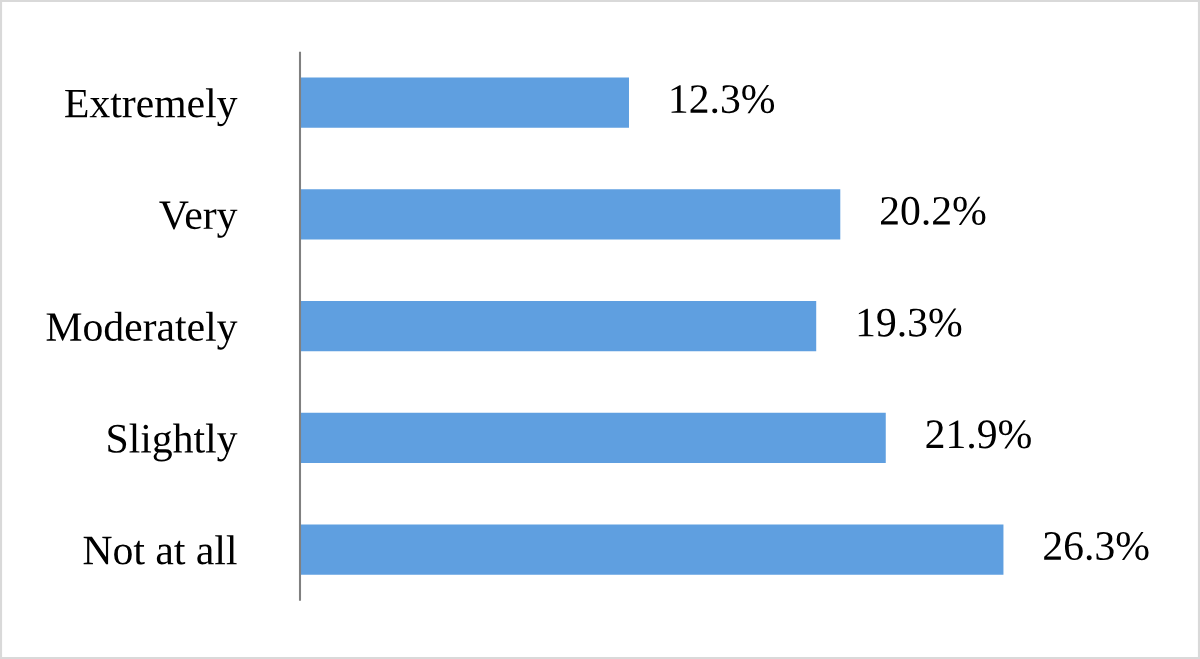 The height and width of the screenshot is (659, 1200). I want to click on y-tick-label: Moderately, so click(142, 330).